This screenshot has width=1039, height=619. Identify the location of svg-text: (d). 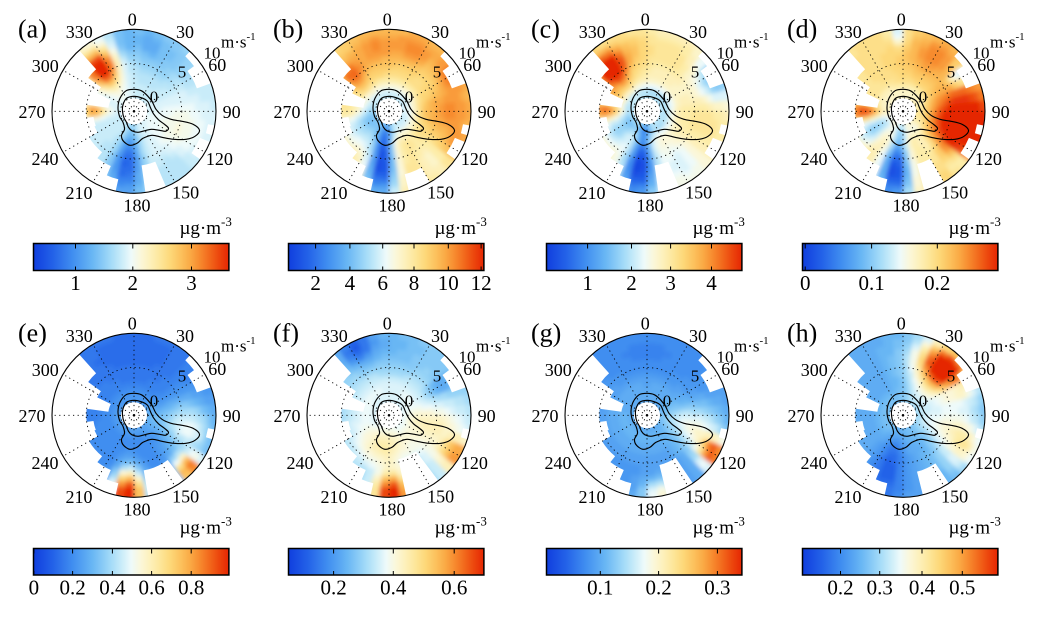
(802, 28).